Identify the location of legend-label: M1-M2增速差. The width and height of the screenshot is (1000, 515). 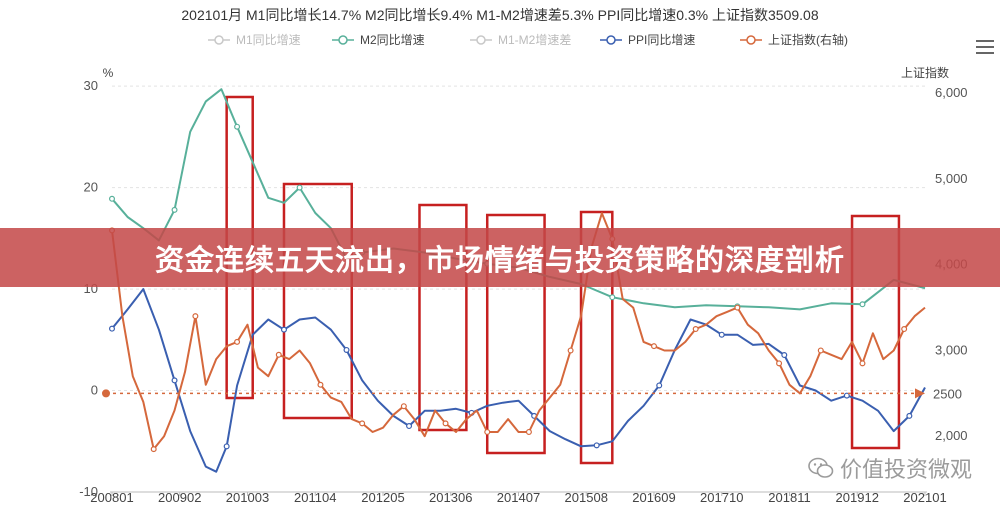
(534, 40).